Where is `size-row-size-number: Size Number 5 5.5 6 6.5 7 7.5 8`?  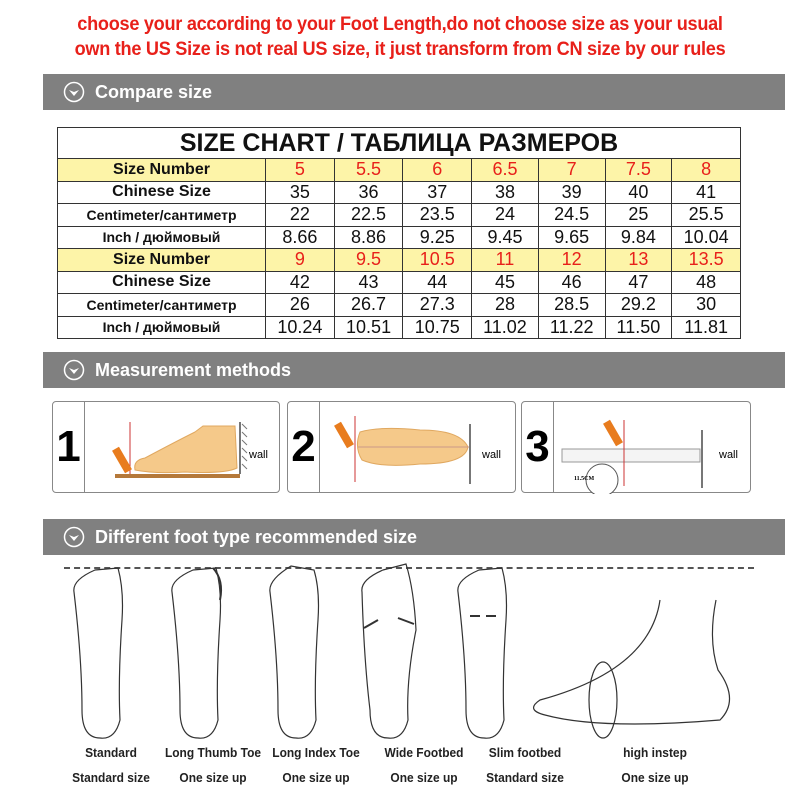 size-row-size-number: Size Number 5 5.5 6 6.5 7 7.5 8 is located at coordinates (399, 170).